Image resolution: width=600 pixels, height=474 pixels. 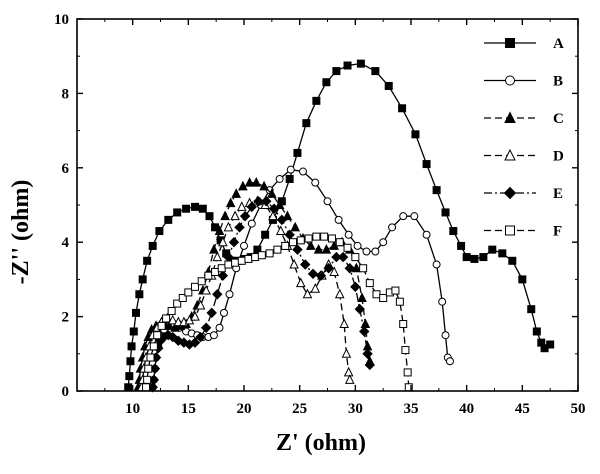 I want to click on y-tick-label: 6, so click(x=66, y=169).